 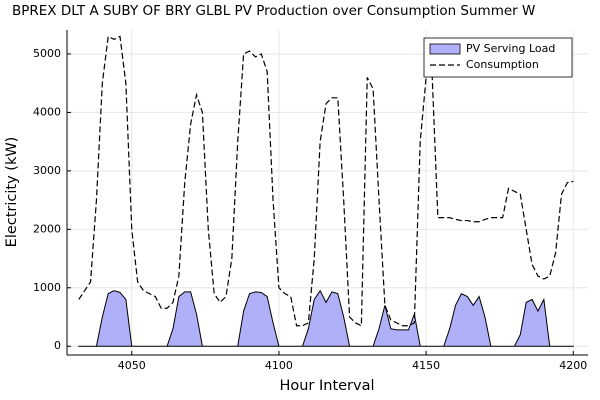 What do you see at coordinates (502, 64) in the screenshot?
I see `legend-label: Consumption` at bounding box center [502, 64].